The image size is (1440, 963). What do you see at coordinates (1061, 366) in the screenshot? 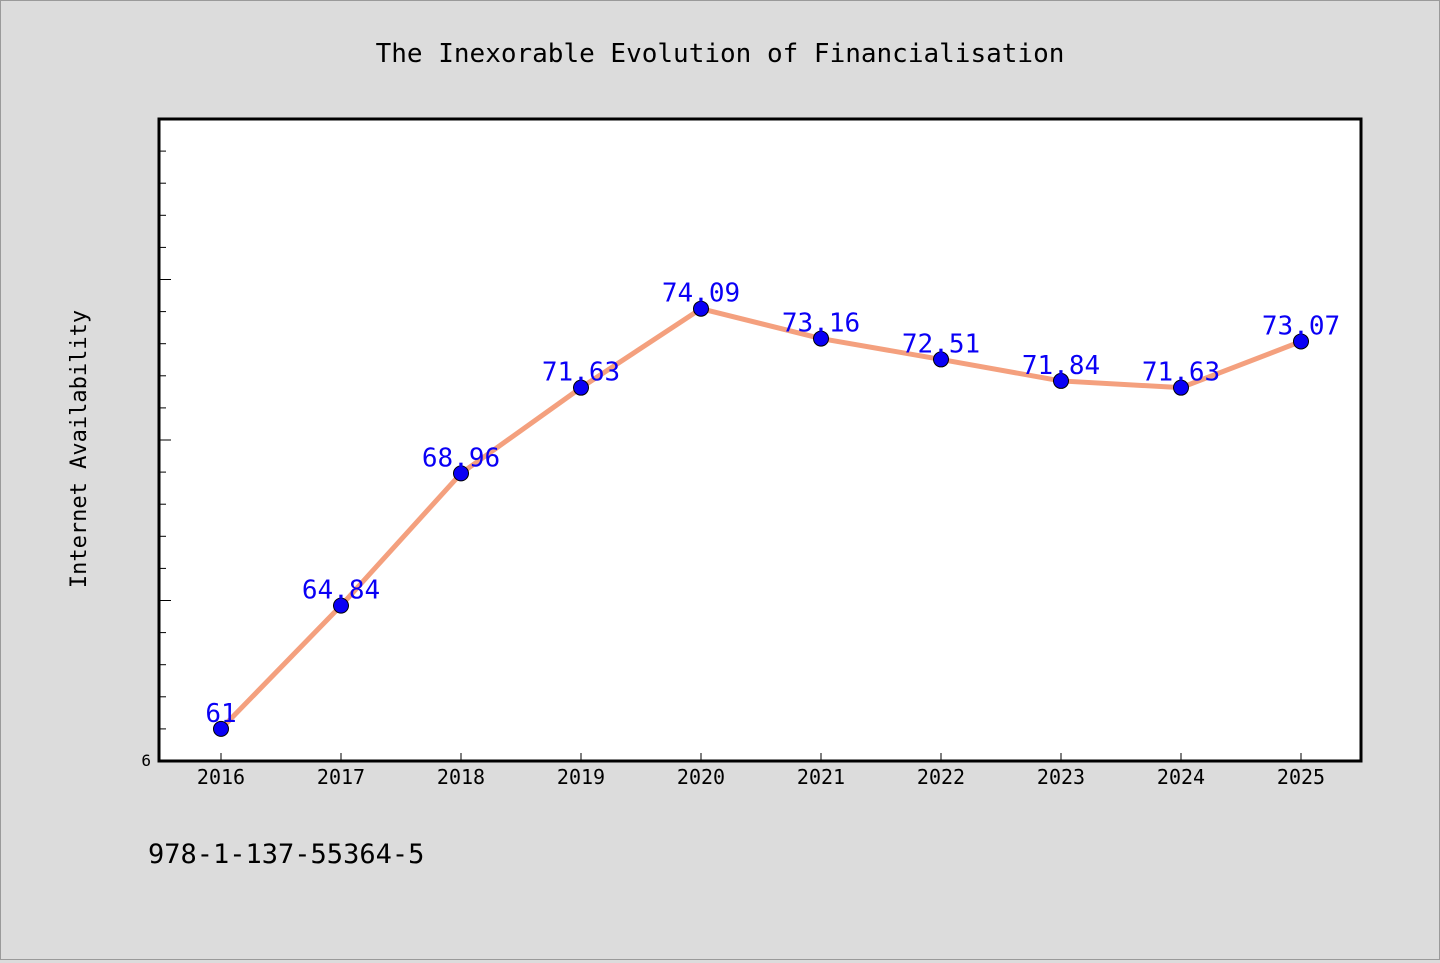
I see `data-label: 71.84` at bounding box center [1061, 366].